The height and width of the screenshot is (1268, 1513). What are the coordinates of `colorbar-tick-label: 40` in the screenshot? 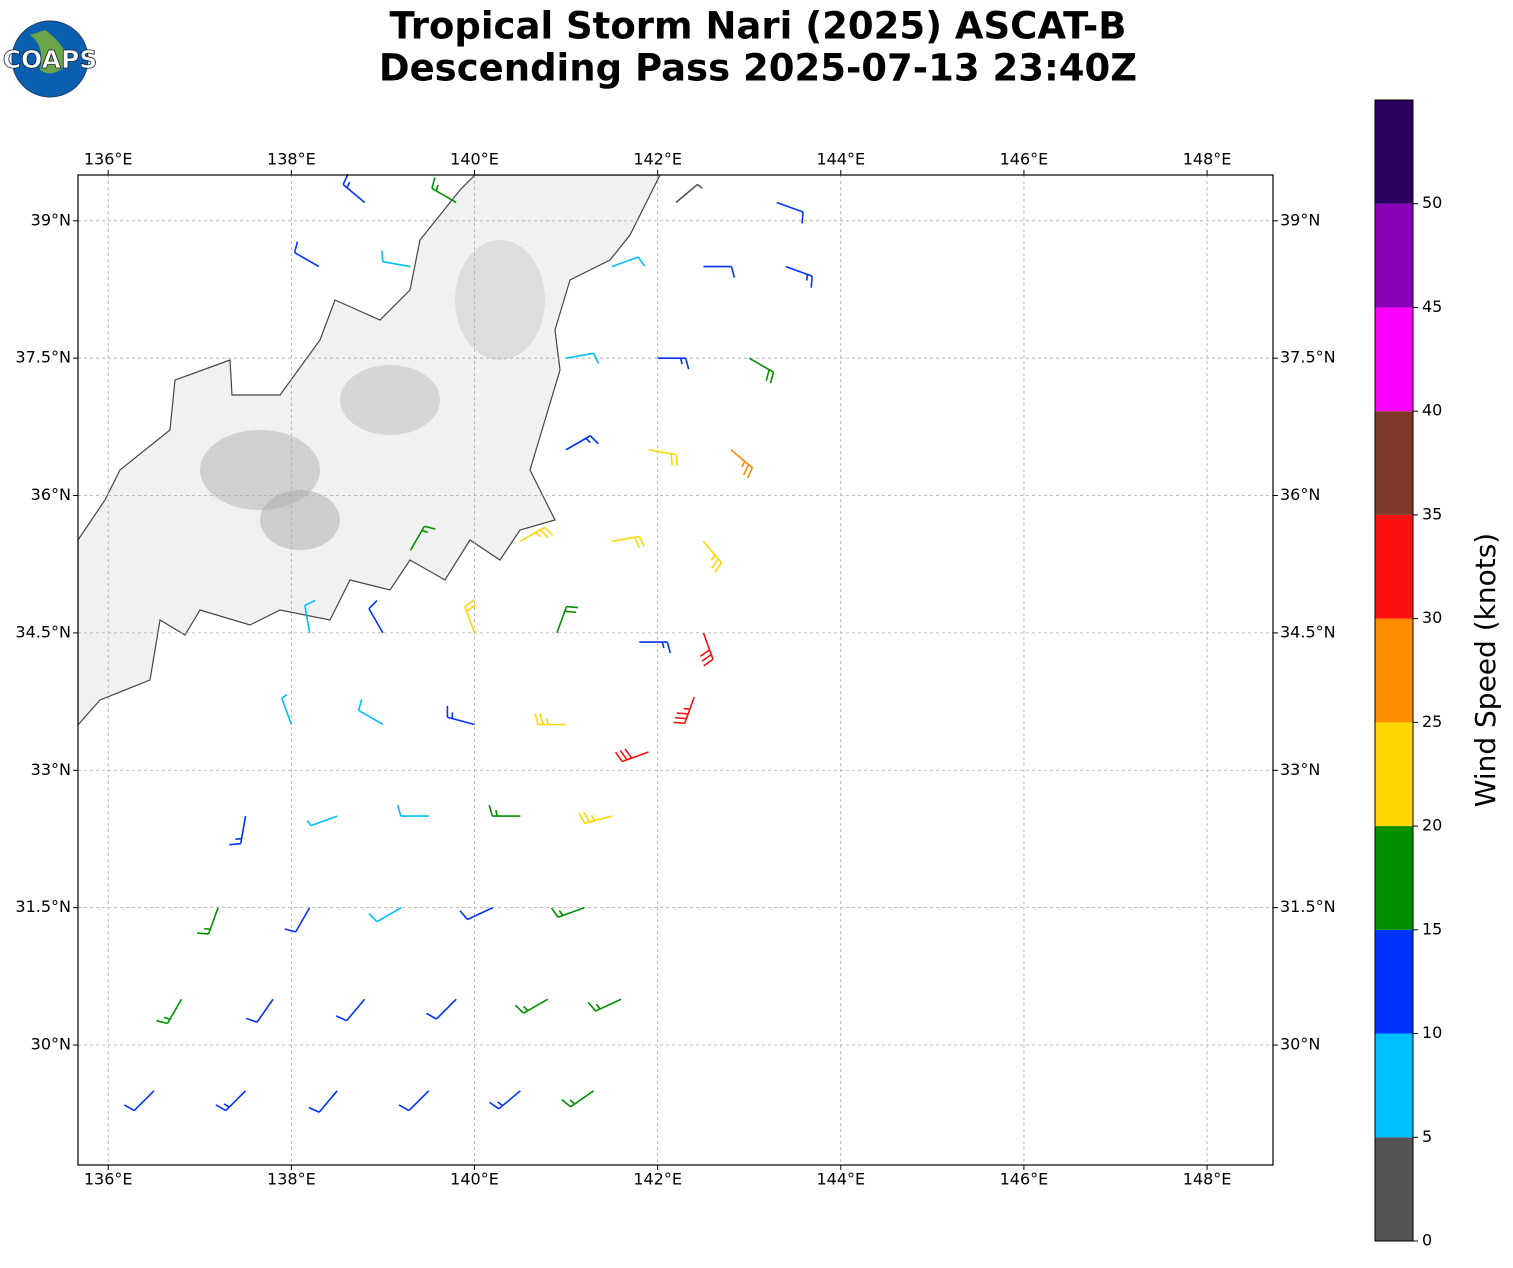 It's located at (1432, 410).